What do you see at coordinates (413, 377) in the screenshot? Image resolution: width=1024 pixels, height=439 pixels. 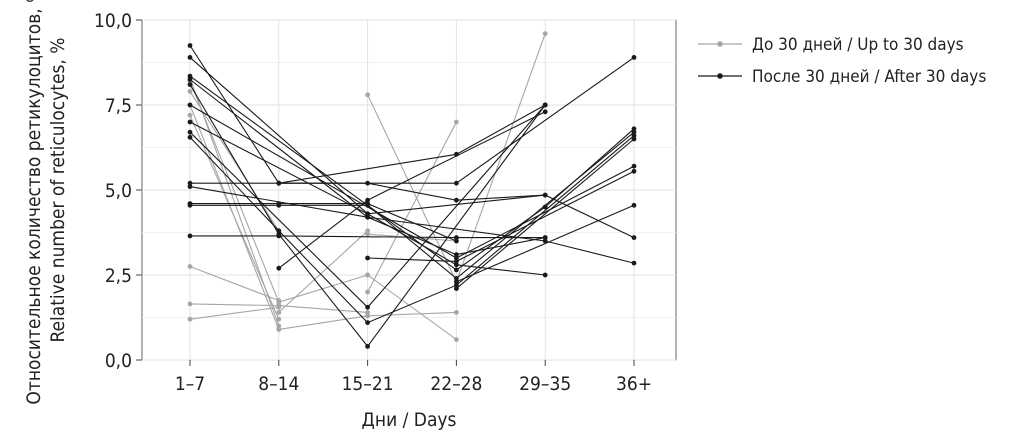 I see `x-axis: 1–7 8–14 15–21 22–28 29–35 36+` at bounding box center [413, 377].